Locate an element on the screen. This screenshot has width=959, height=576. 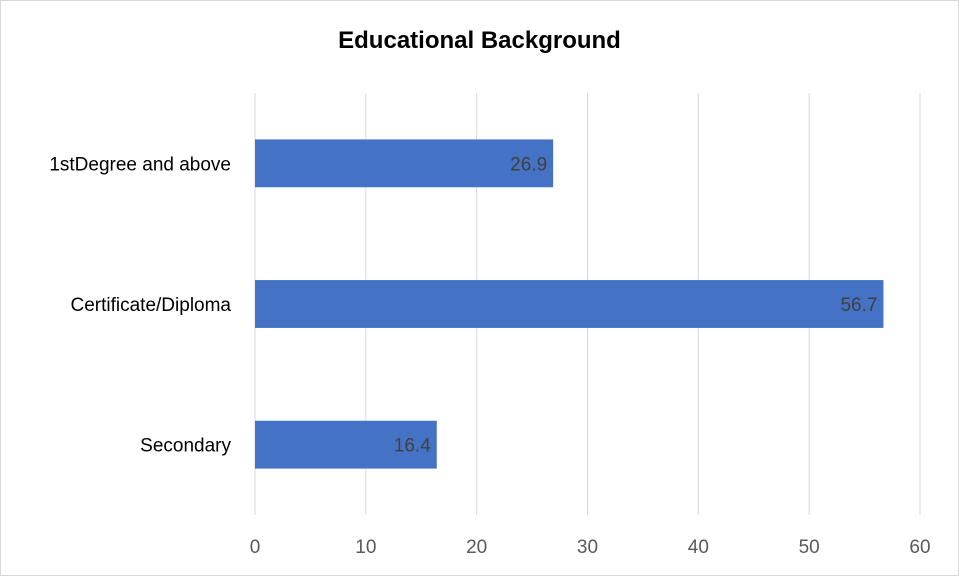
category-label: 1stDegree and above is located at coordinates (140, 164).